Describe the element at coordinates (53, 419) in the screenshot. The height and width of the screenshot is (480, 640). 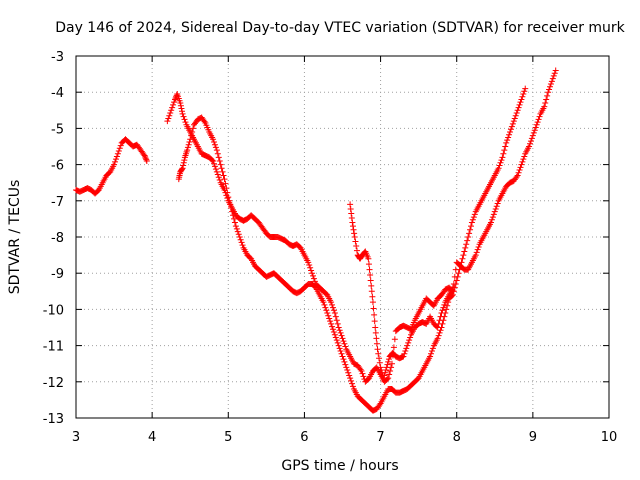
I see `y-tick-label: -13` at that location.